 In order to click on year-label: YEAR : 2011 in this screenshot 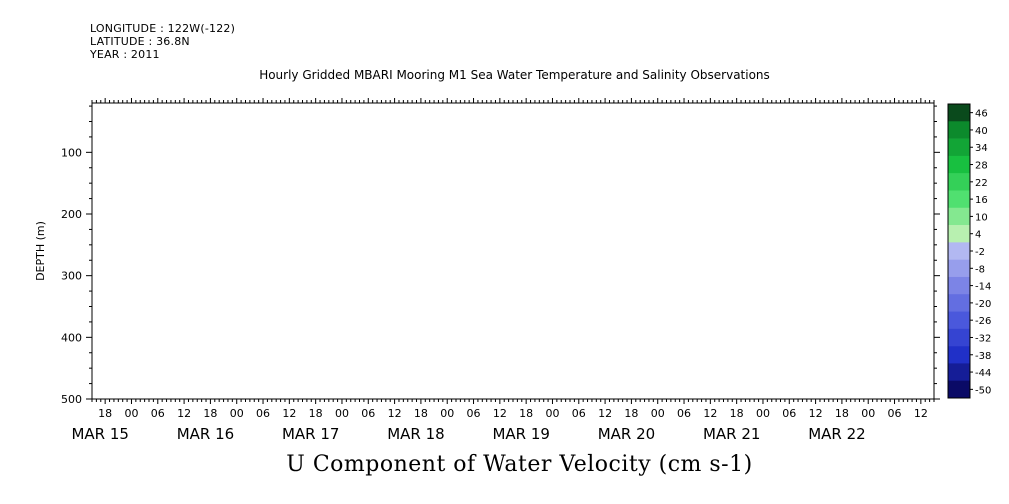, I will do `click(125, 54)`.